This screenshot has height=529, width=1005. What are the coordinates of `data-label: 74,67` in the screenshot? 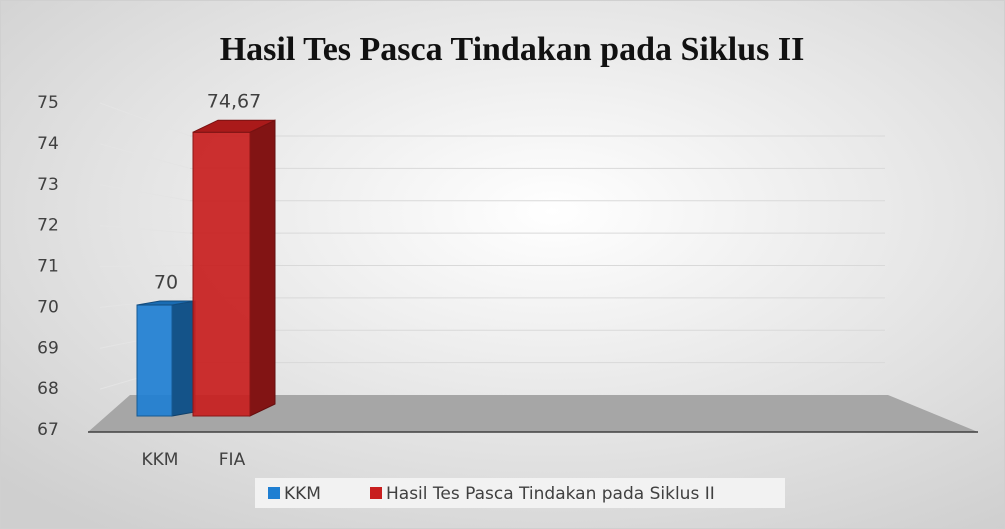 It's located at (234, 102).